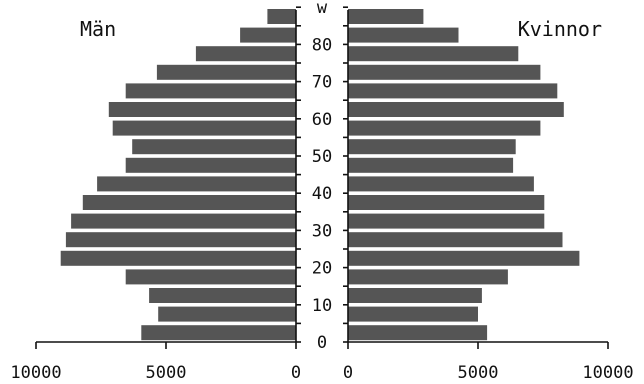 The height and width of the screenshot is (384, 644). I want to click on age-label: 20, so click(322, 269).